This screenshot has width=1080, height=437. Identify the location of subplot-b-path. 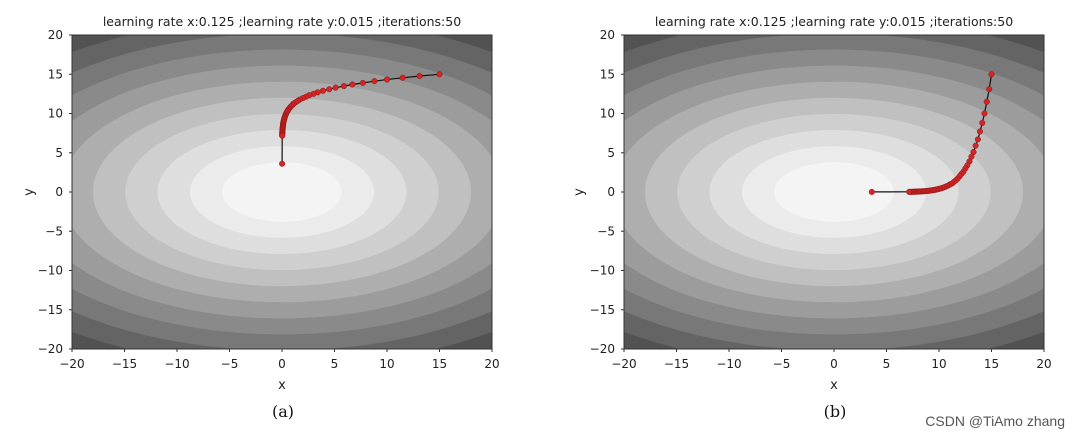
(931, 133).